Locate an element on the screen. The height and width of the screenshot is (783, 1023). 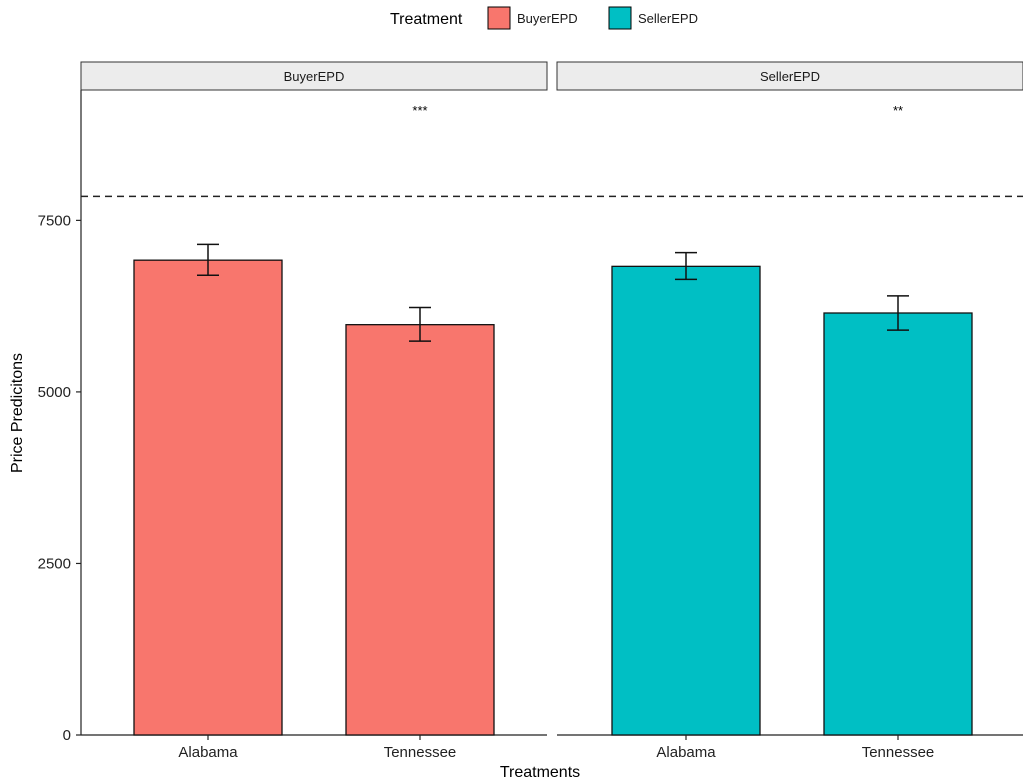
facet-strip-label-buyerepd: BuyerEPD is located at coordinates (314, 76).